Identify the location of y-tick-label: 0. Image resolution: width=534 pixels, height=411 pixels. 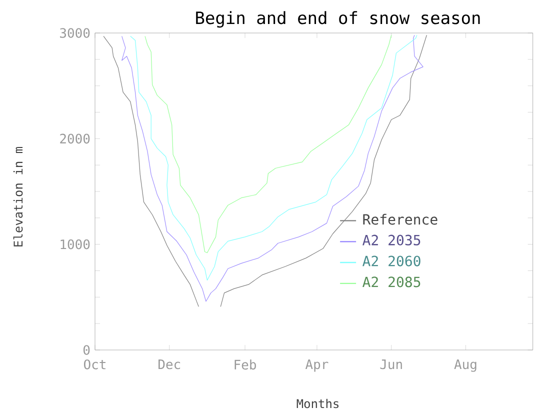
(86, 350).